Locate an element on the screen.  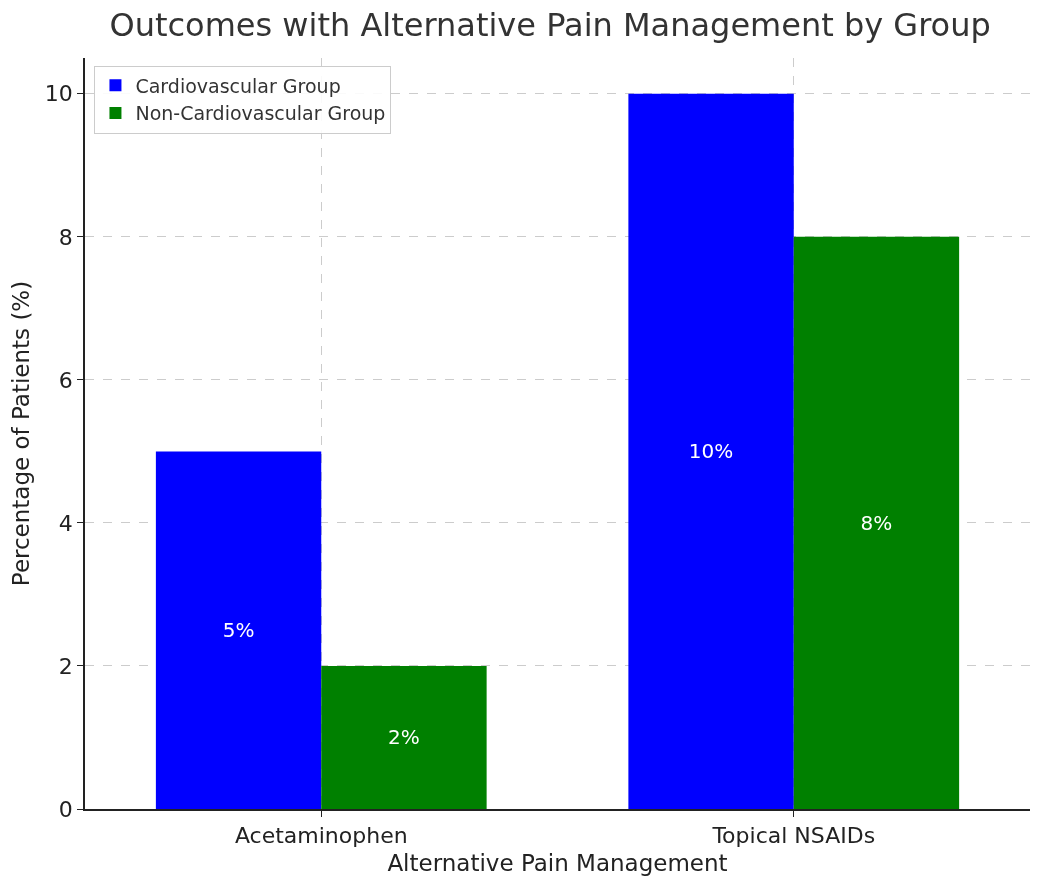
y-tick-label: 4 is located at coordinates (65, 523).